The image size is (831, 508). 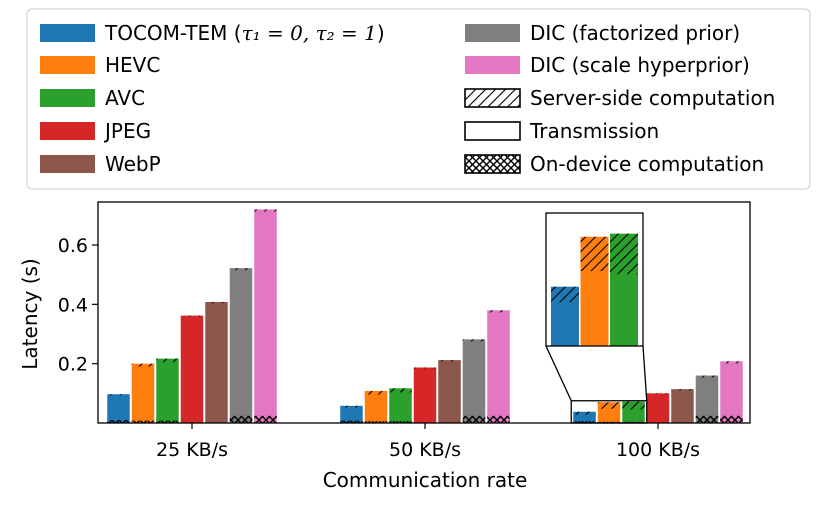 I want to click on legend-label: TOCOM-TEM (τ₁ = 0, τ₂ = 1), so click(x=244, y=33).